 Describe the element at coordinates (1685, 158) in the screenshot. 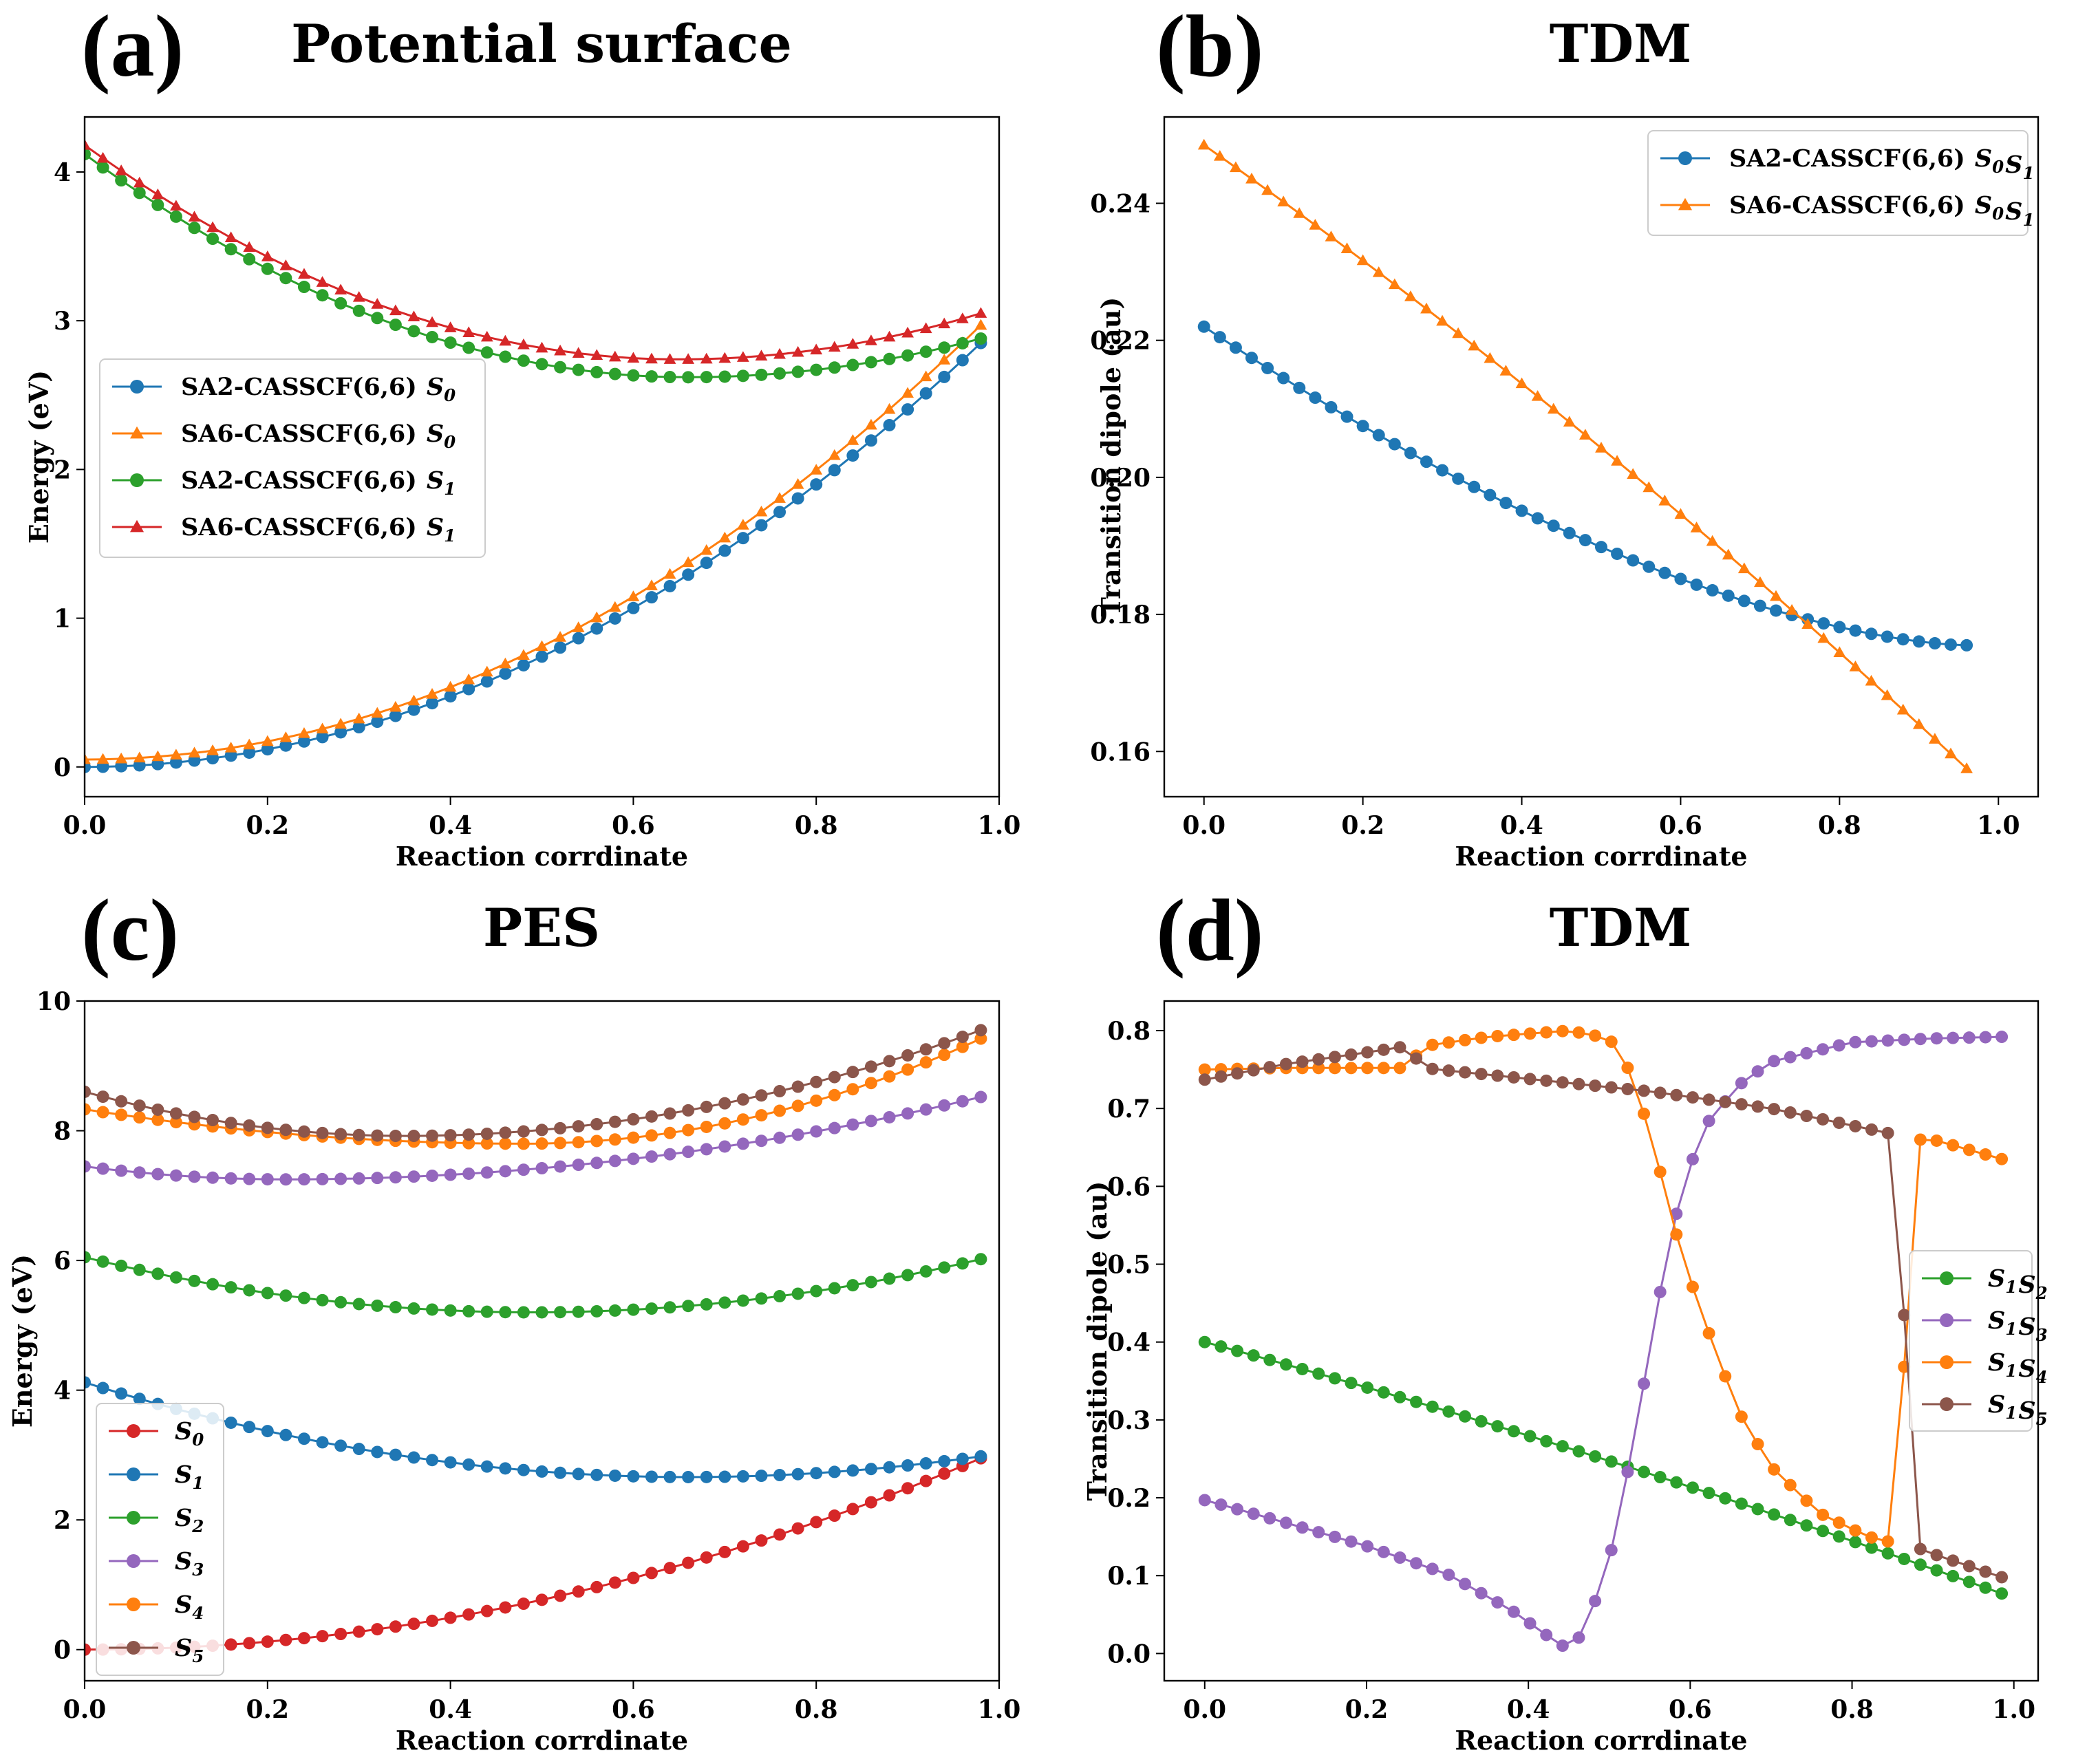

I see `legend-marker` at that location.